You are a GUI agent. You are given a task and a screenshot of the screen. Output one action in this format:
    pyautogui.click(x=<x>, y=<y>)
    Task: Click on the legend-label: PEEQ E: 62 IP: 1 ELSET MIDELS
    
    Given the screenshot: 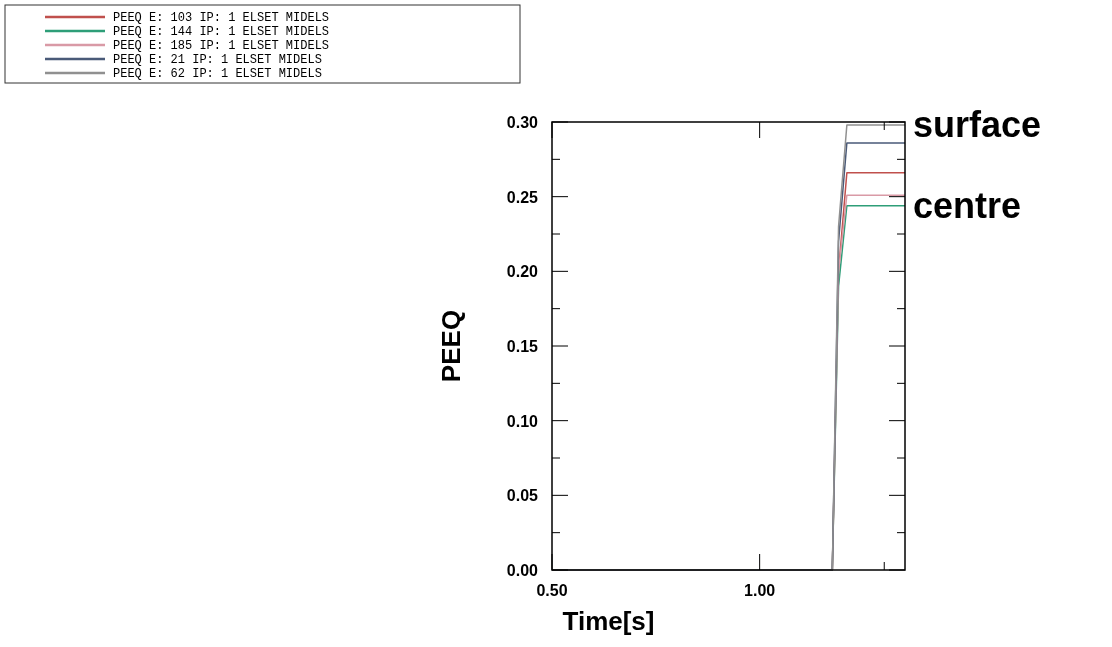 What is the action you would take?
    pyautogui.click(x=217, y=74)
    